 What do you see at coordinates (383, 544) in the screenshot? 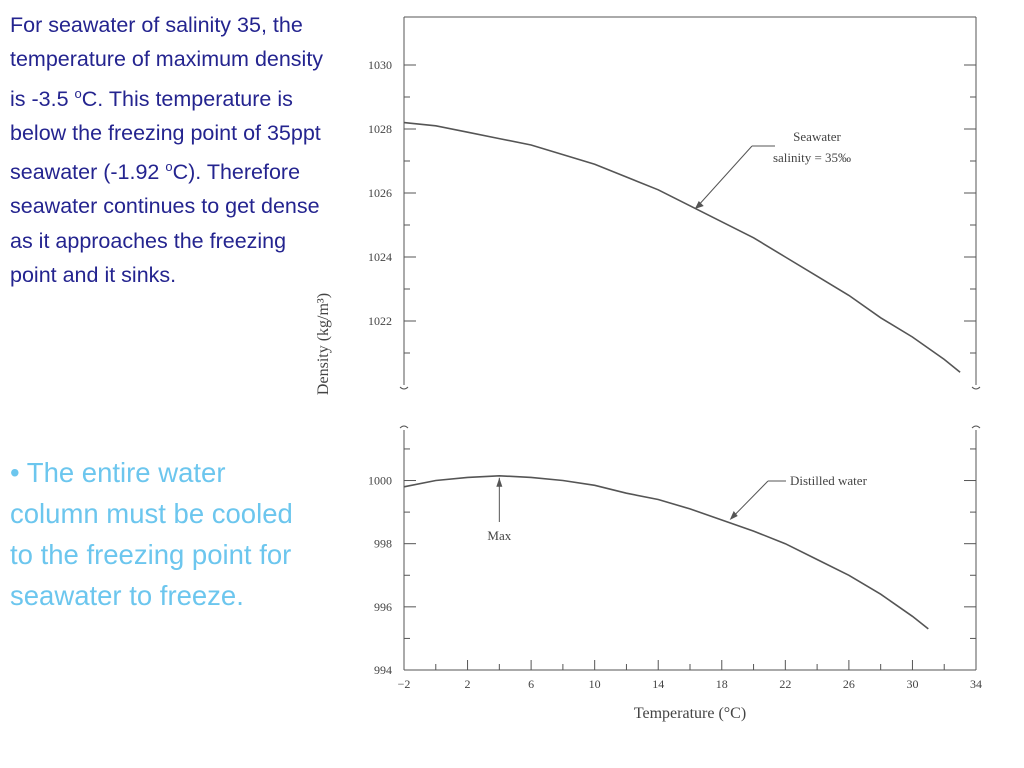
I see `y-tick-label: 998` at bounding box center [383, 544].